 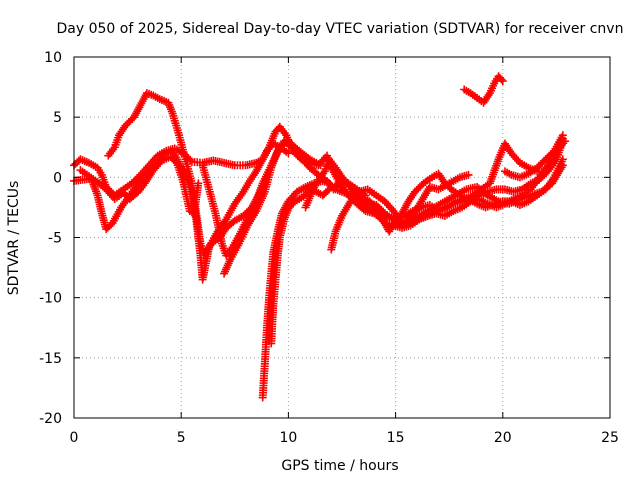 What do you see at coordinates (610, 438) in the screenshot?
I see `x-tick-label: 25` at bounding box center [610, 438].